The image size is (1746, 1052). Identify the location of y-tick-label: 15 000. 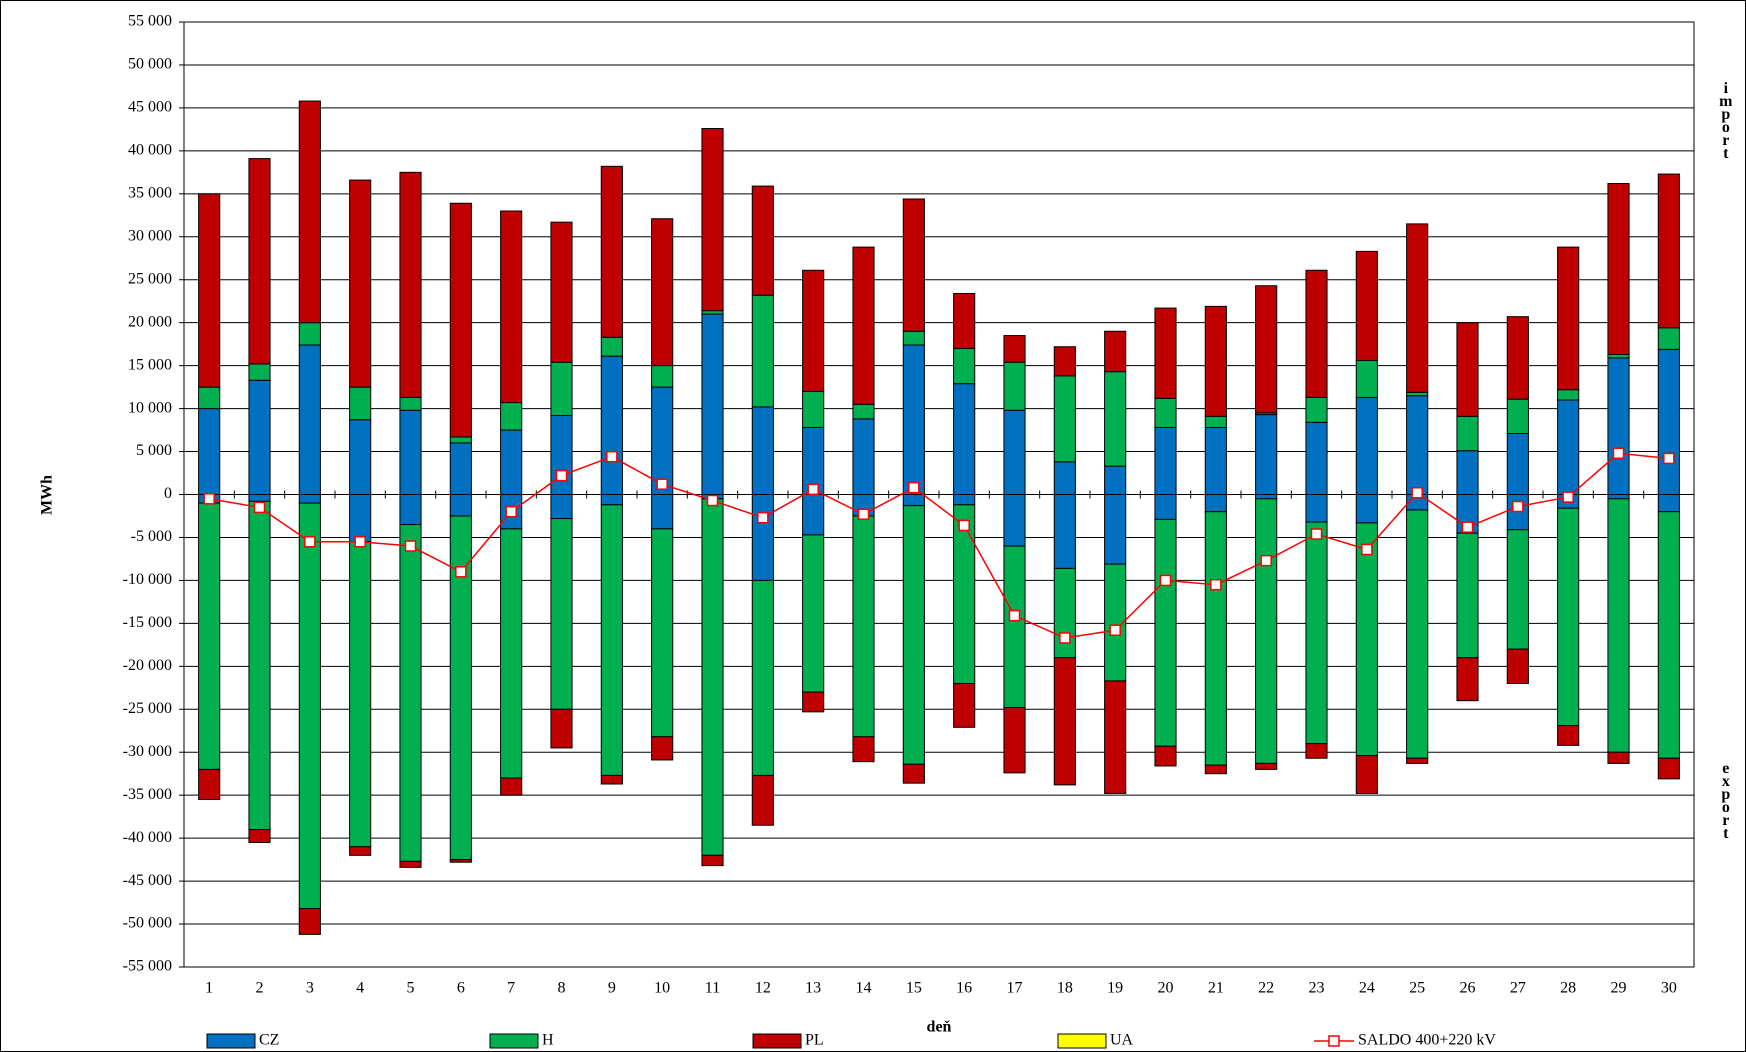
(150, 364).